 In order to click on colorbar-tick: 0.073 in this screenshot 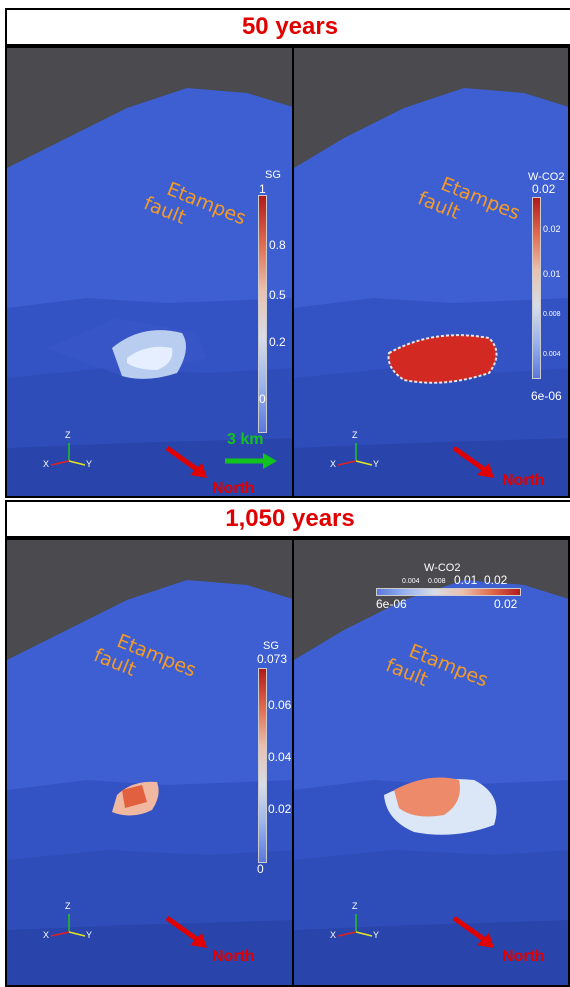, I will do `click(272, 659)`.